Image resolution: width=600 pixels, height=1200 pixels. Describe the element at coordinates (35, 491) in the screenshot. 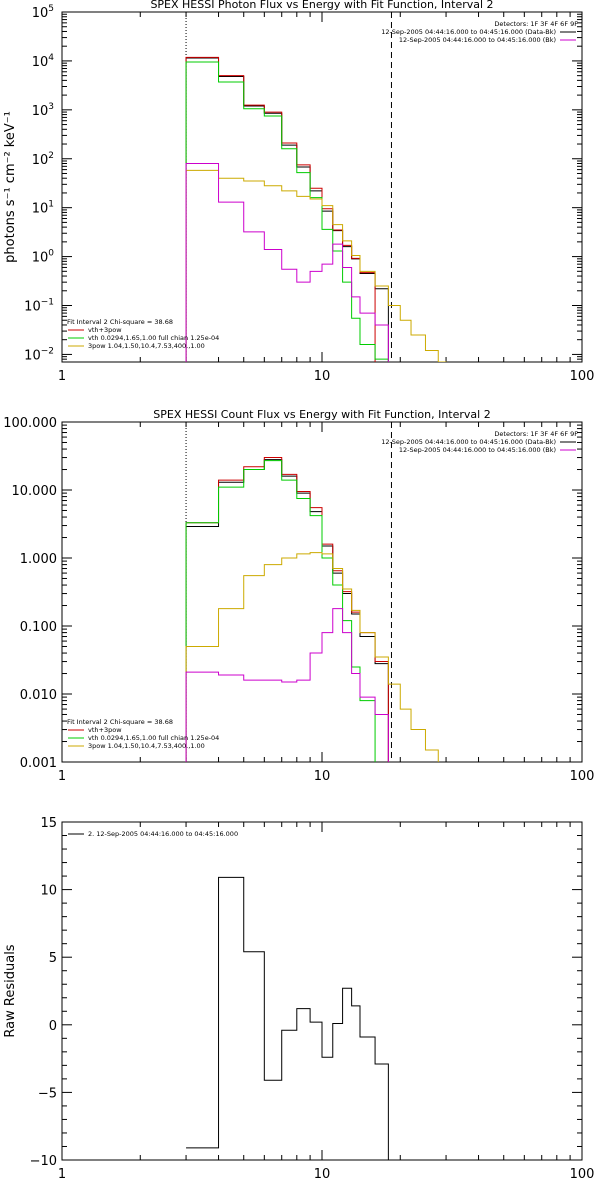

I see `y-tick-label: 10.000` at that location.